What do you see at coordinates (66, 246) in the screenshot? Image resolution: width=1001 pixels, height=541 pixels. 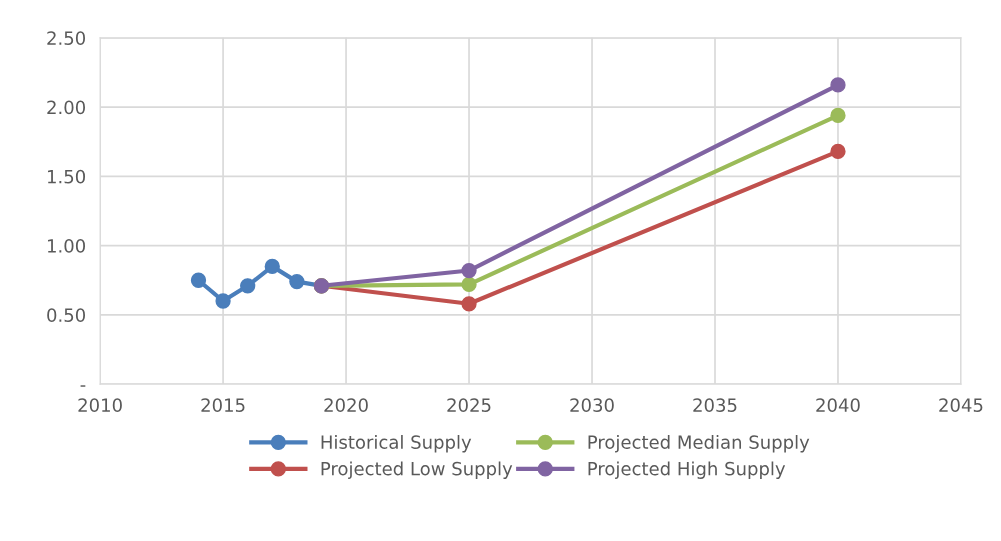 I see `y-tick-label: 1.00` at bounding box center [66, 246].